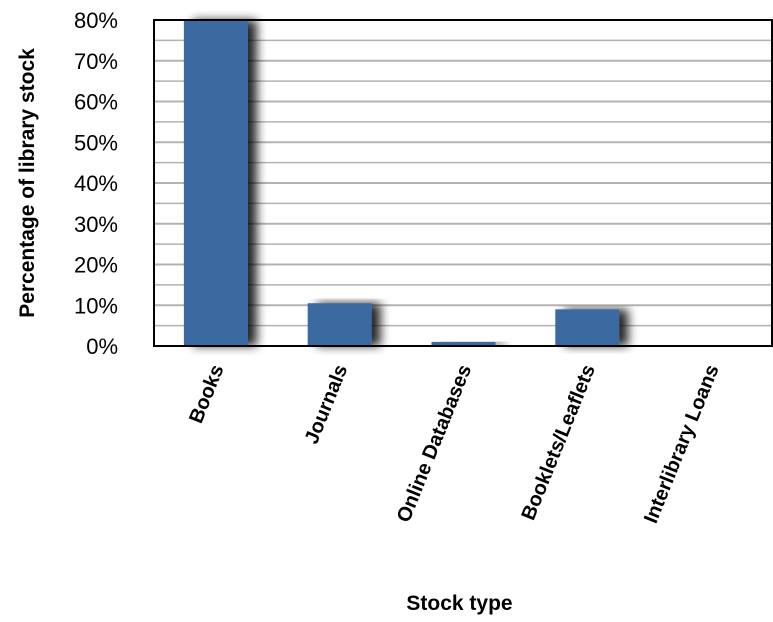 This screenshot has height=622, width=773. I want to click on y-tick-label: 20%, so click(96, 265).